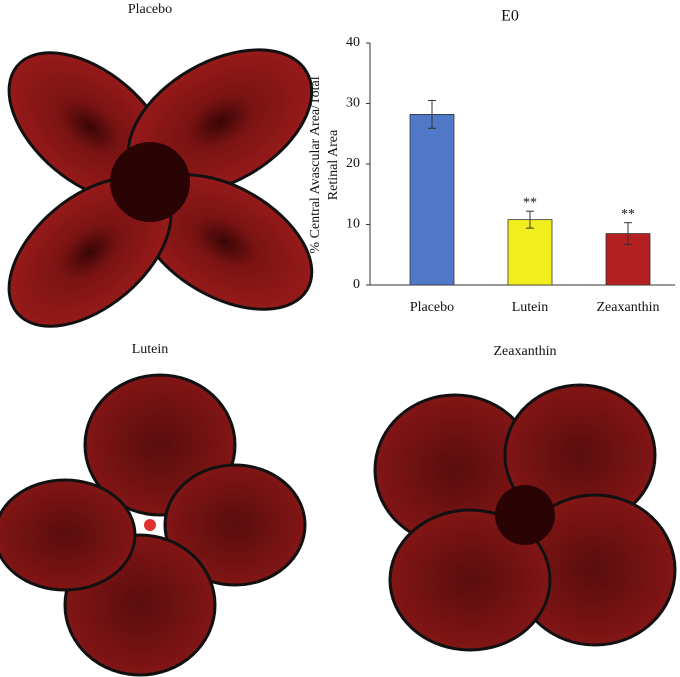 The height and width of the screenshot is (677, 680). What do you see at coordinates (315, 164) in the screenshot?
I see `y-axis-label: % Central Avascular Area/Total` at bounding box center [315, 164].